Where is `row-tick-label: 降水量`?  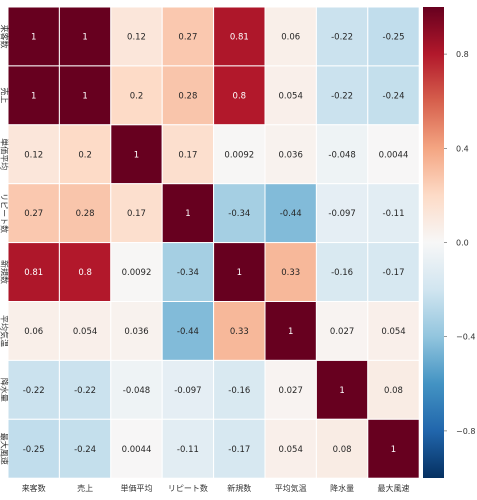 row-tick-label: 降水量 is located at coordinates (5, 390).